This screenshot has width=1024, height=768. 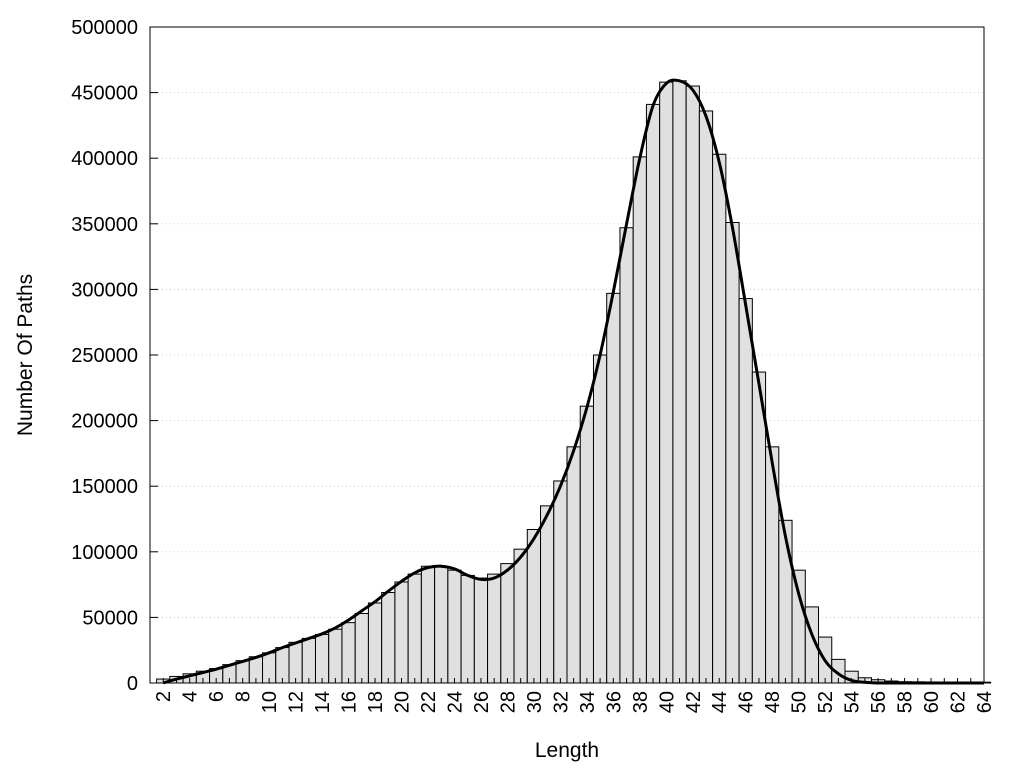 What do you see at coordinates (826, 702) in the screenshot?
I see `x-tick-label: 52` at bounding box center [826, 702].